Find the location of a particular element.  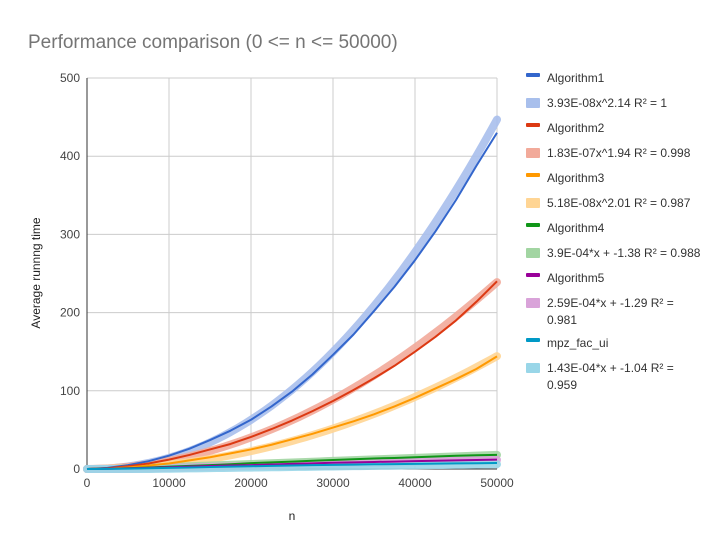

legend-label: Algorithm3 is located at coordinates (576, 178).